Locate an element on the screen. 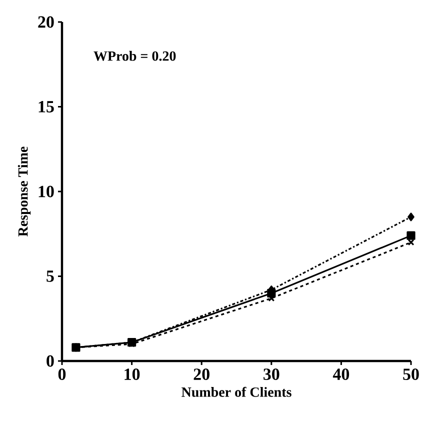 Image resolution: width=447 pixels, height=423 pixels. x-tick-label: 50 is located at coordinates (411, 374).